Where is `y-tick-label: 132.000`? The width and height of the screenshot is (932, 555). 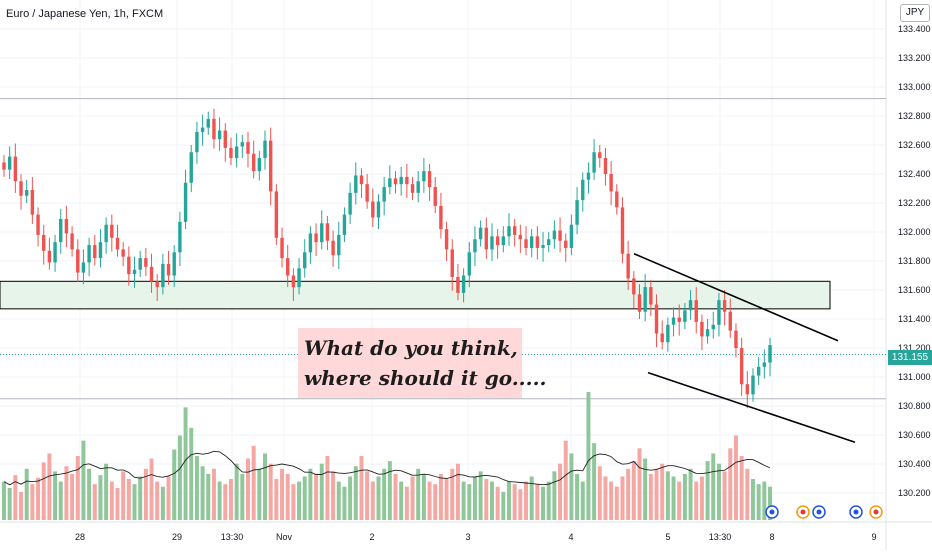
y-tick-label: 132.000 is located at coordinates (914, 232).